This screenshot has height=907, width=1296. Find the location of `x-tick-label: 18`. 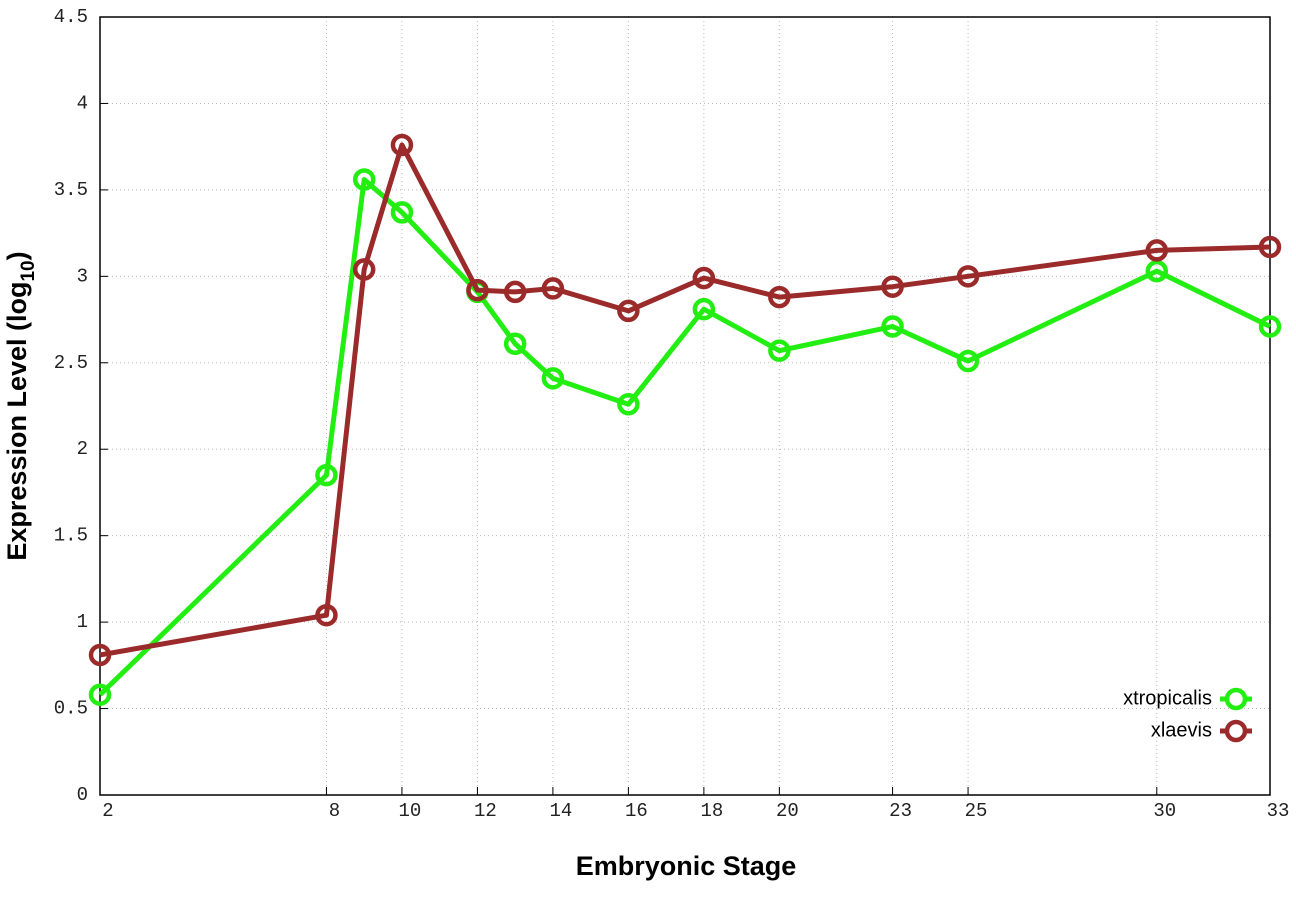

x-tick-label: 18 is located at coordinates (711, 811).